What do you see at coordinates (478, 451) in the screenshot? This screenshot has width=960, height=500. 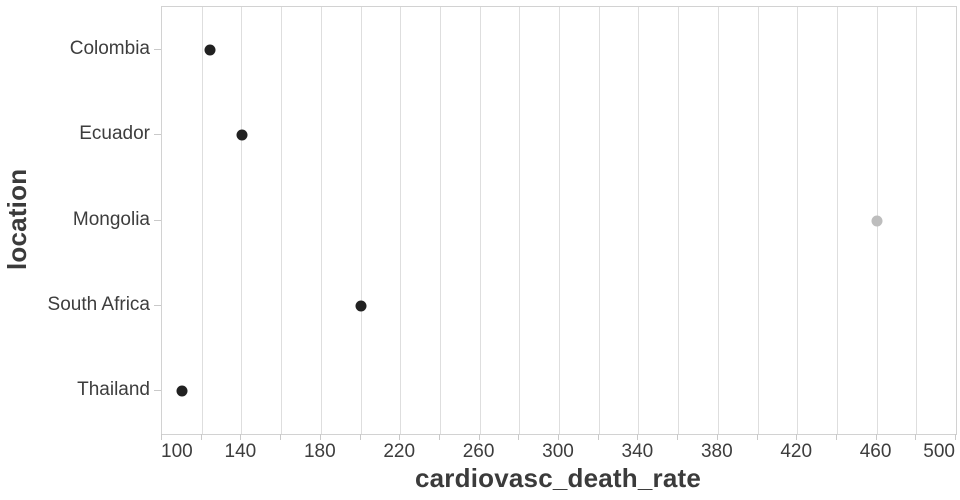 I see `x-tick-label: 260` at bounding box center [478, 451].